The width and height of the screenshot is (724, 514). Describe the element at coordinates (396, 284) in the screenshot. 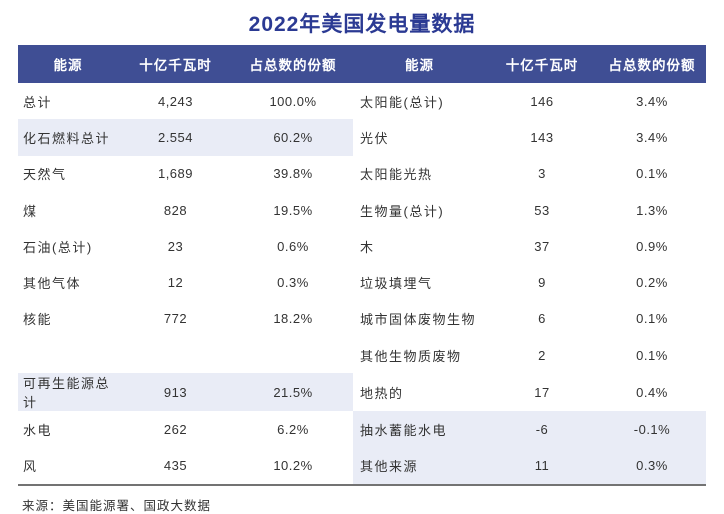

I see `energy-cell: 垃圾填埋气` at that location.